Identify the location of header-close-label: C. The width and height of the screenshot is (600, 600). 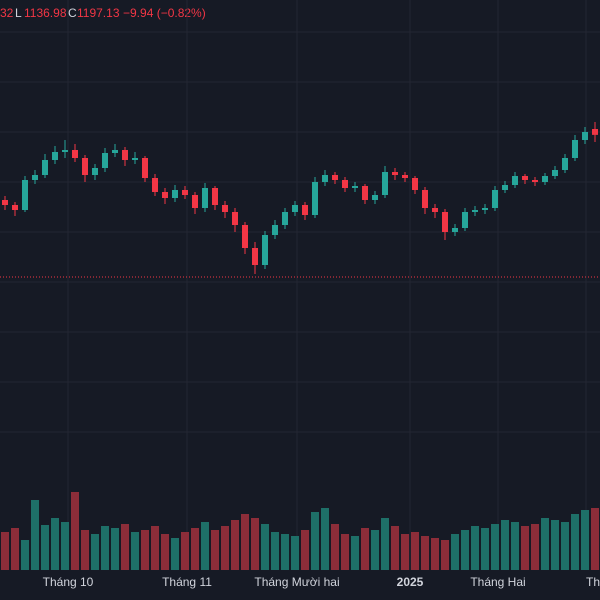
(72, 13).